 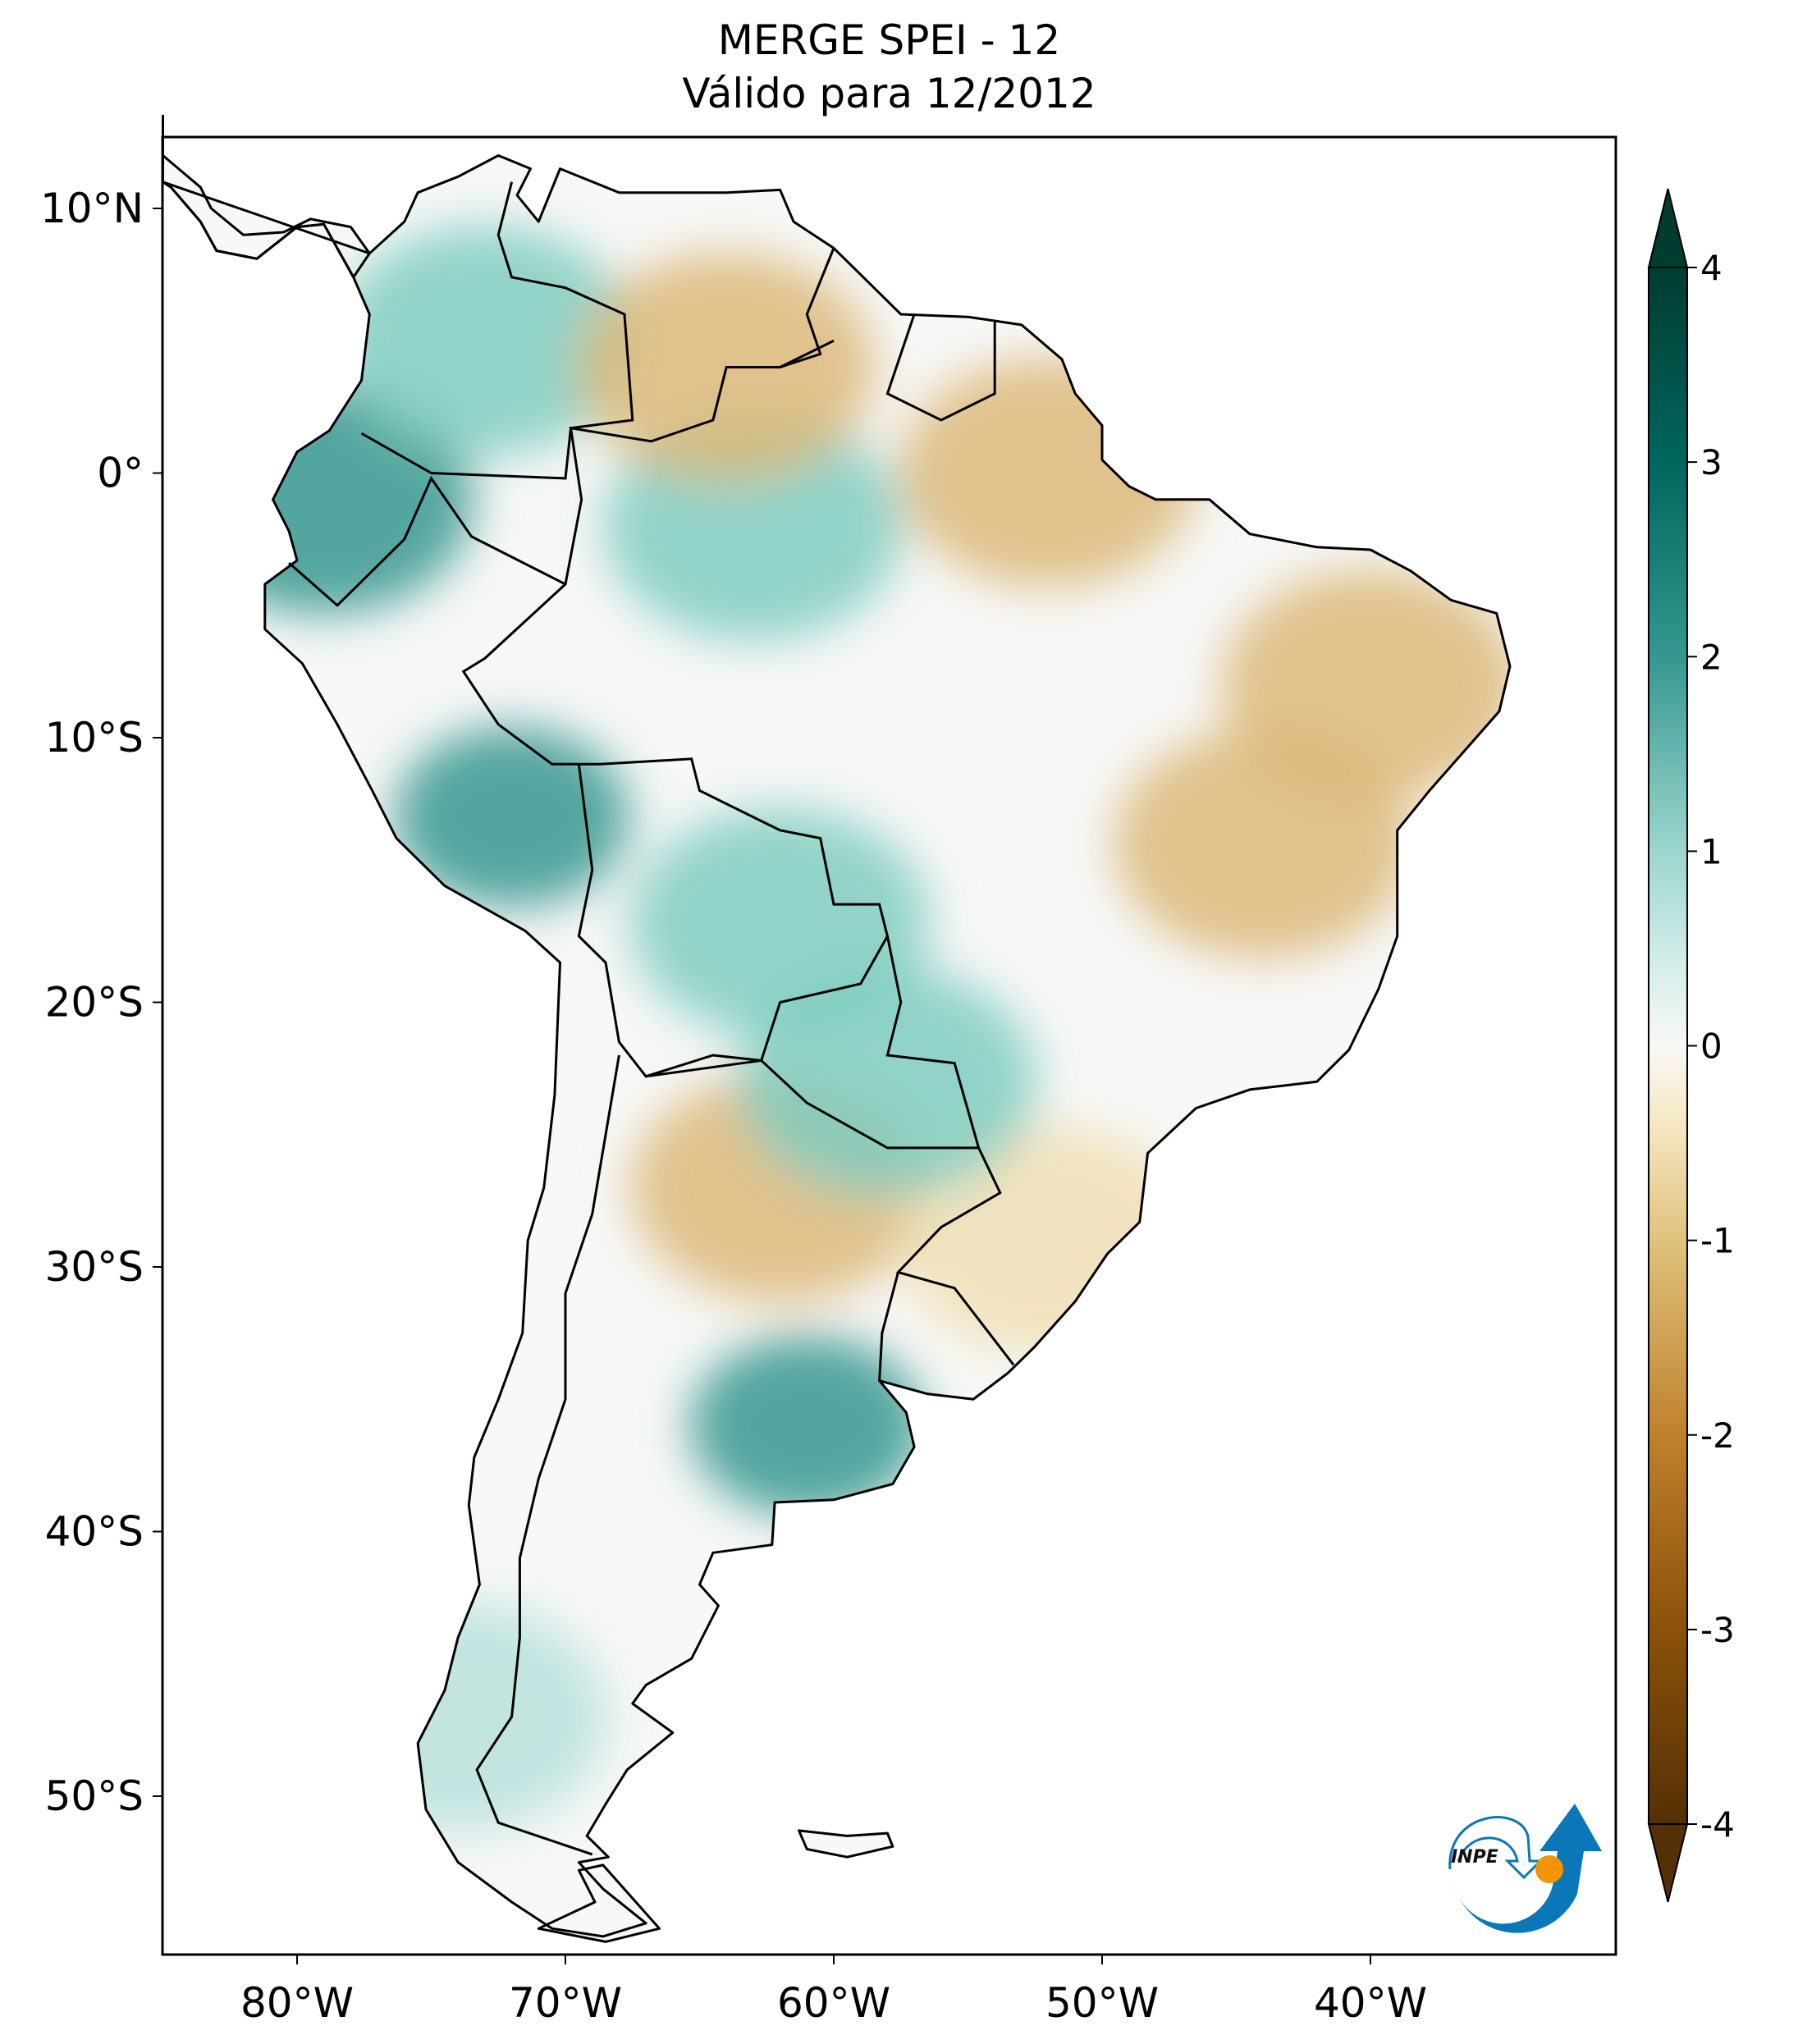 What do you see at coordinates (888, 1326) in the screenshot?
I see `uruguay-border` at bounding box center [888, 1326].